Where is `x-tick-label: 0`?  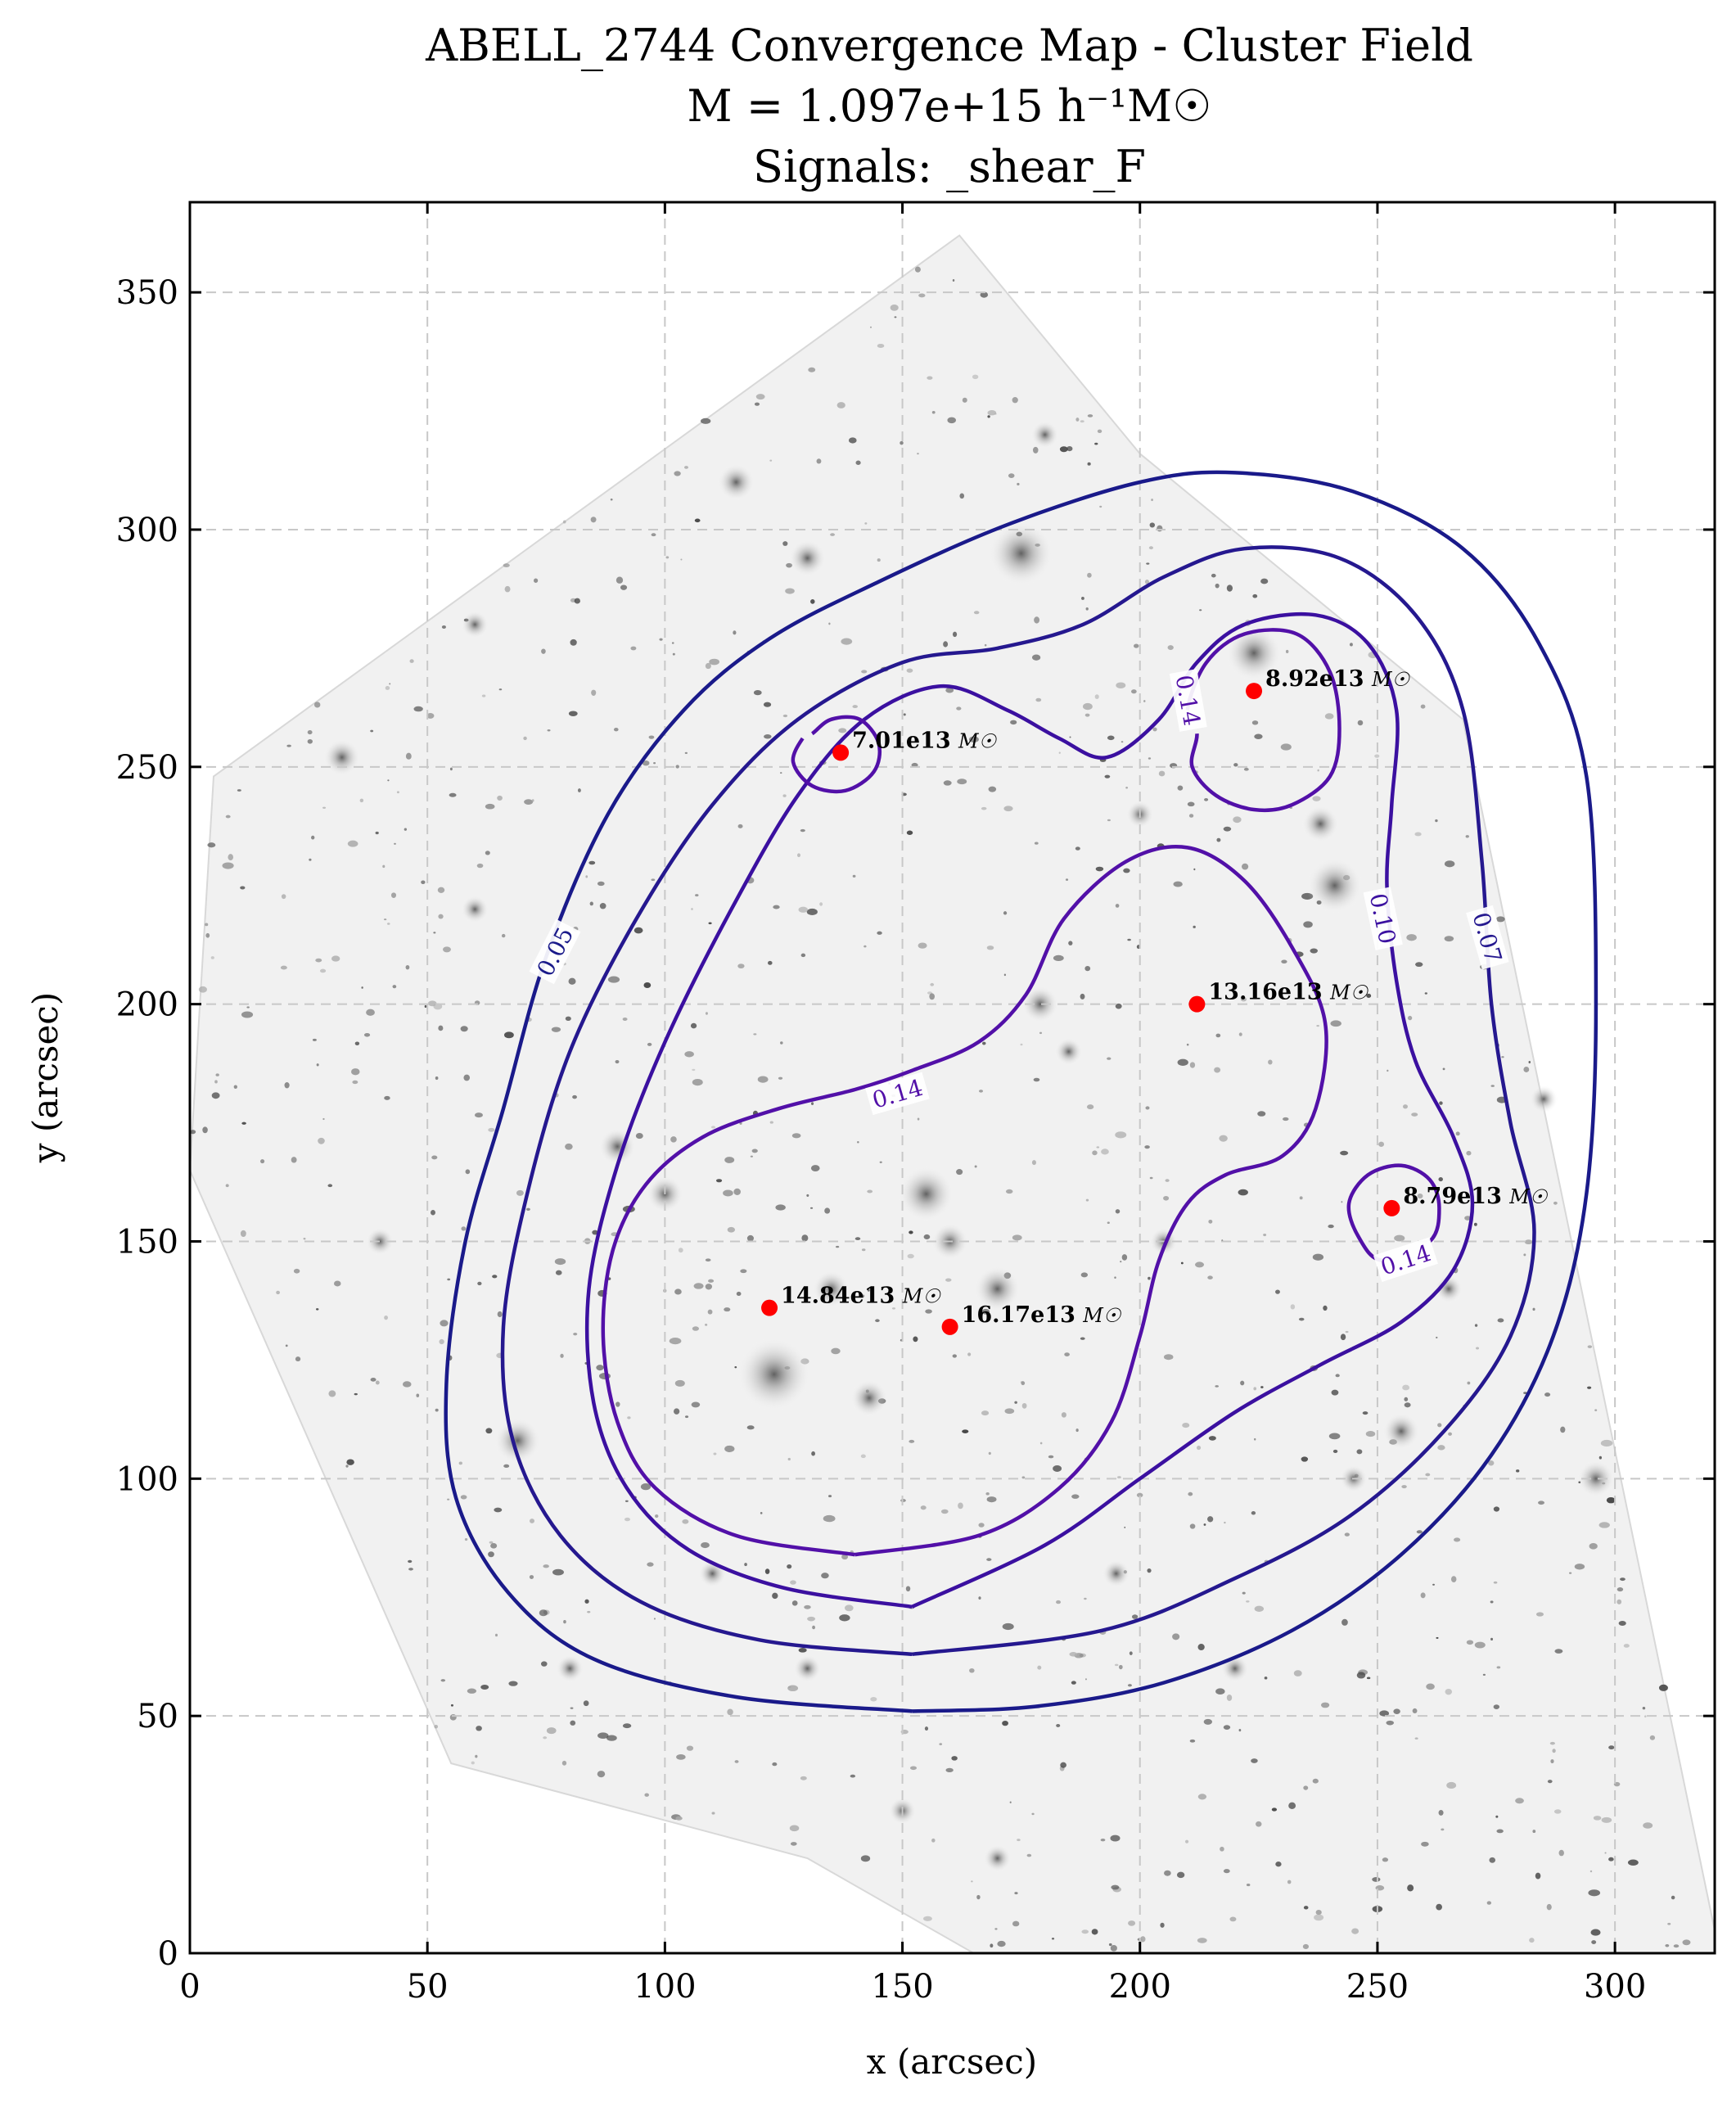 x-tick-label: 0 is located at coordinates (189, 1987).